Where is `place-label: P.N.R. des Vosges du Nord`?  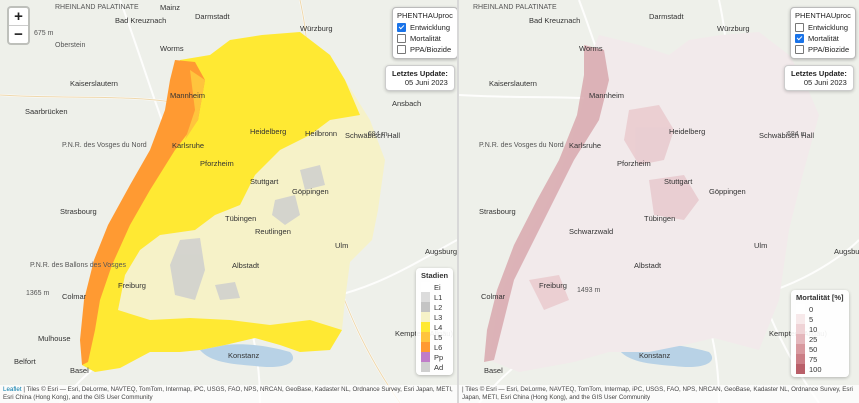
place-label: P.N.R. des Vosges du Nord is located at coordinates (521, 145).